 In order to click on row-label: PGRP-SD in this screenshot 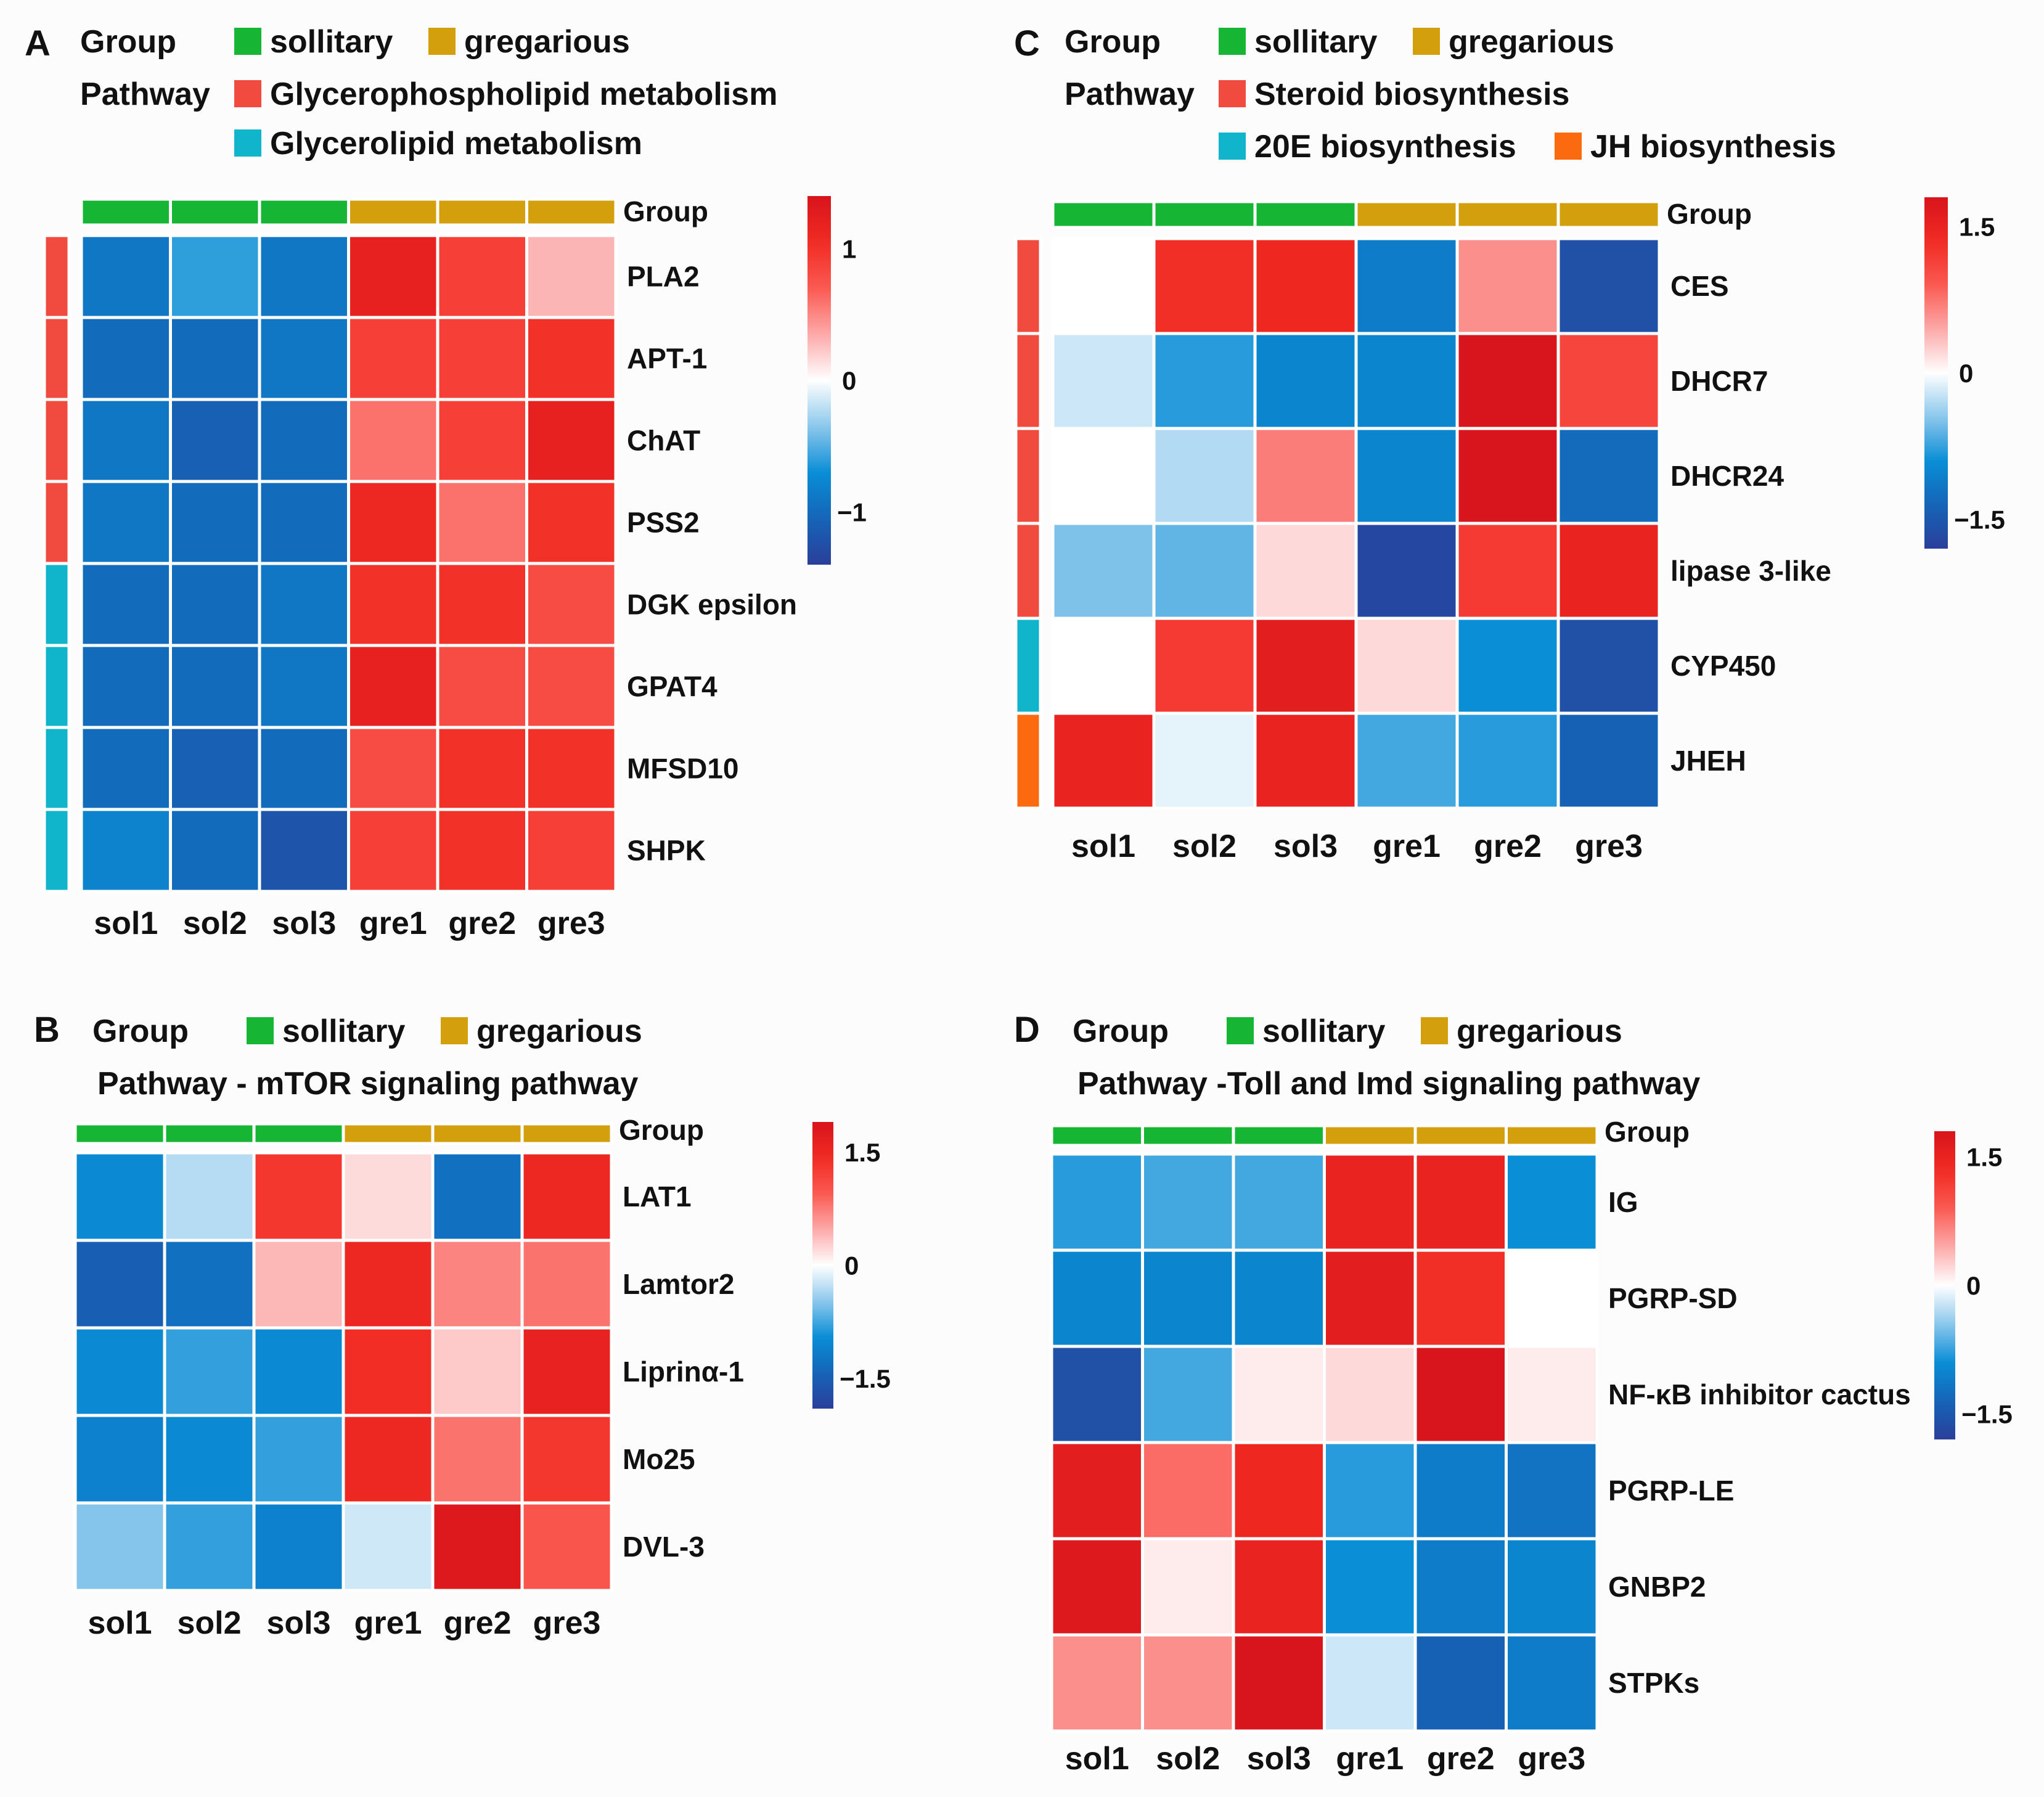, I will do `click(1673, 1298)`.